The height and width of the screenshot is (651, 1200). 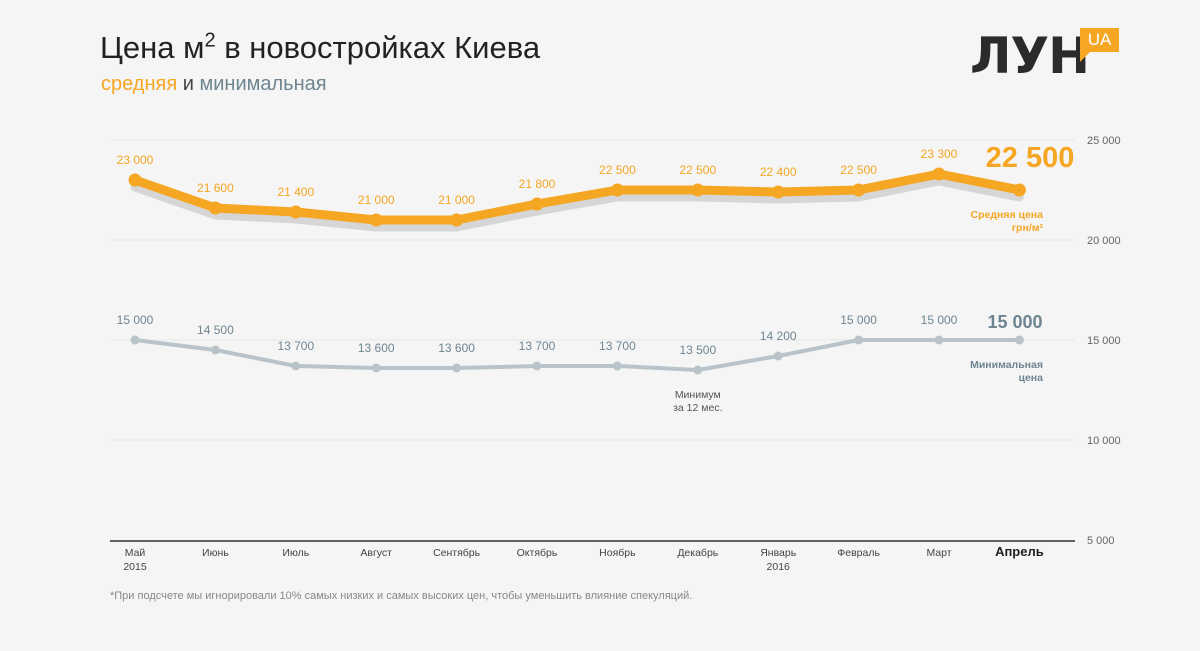 What do you see at coordinates (1031, 378) in the screenshot?
I see `end-caption: цена` at bounding box center [1031, 378].